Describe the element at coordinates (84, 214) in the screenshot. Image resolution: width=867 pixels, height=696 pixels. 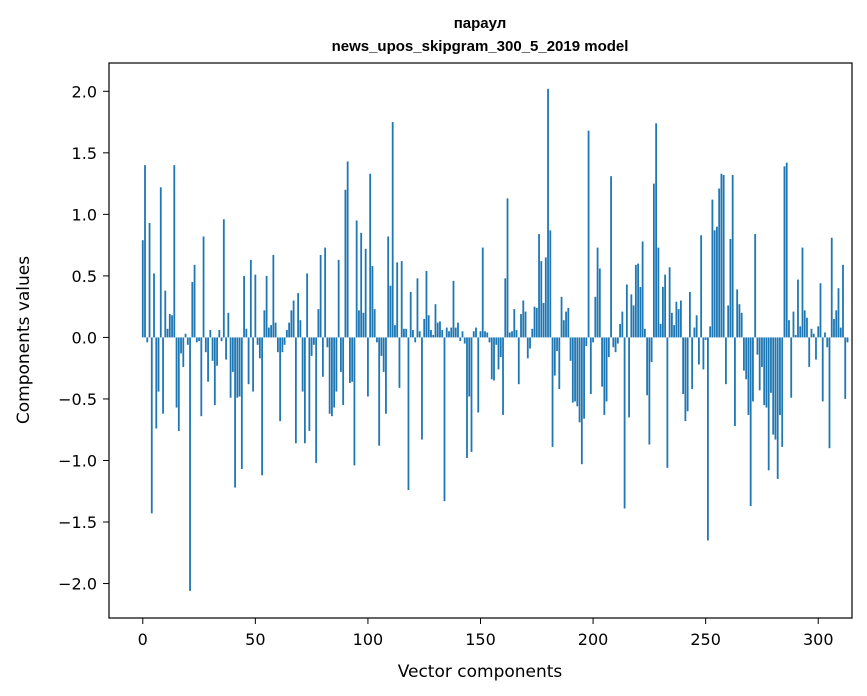
I see `y-tick-label: 1.0` at that location.